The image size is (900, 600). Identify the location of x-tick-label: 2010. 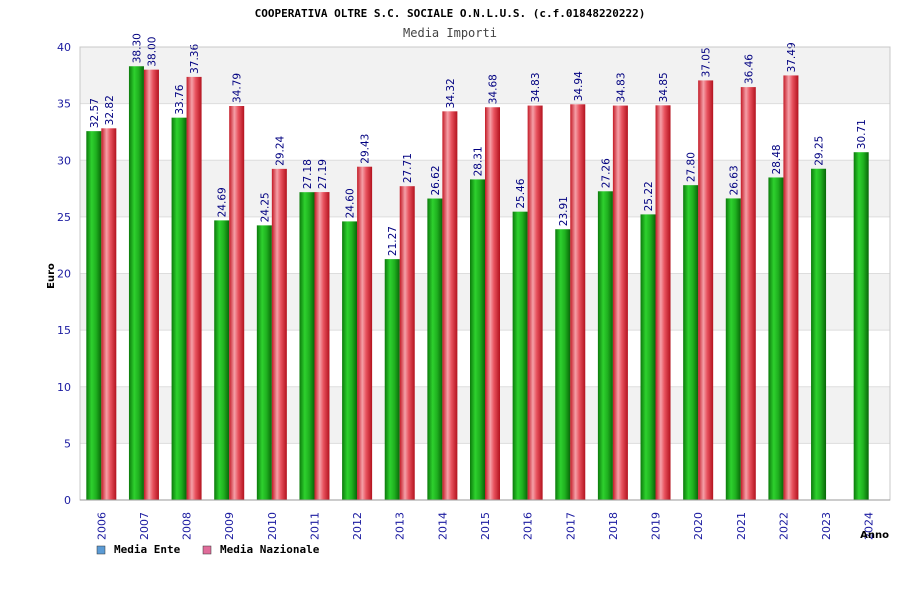
(272, 526).